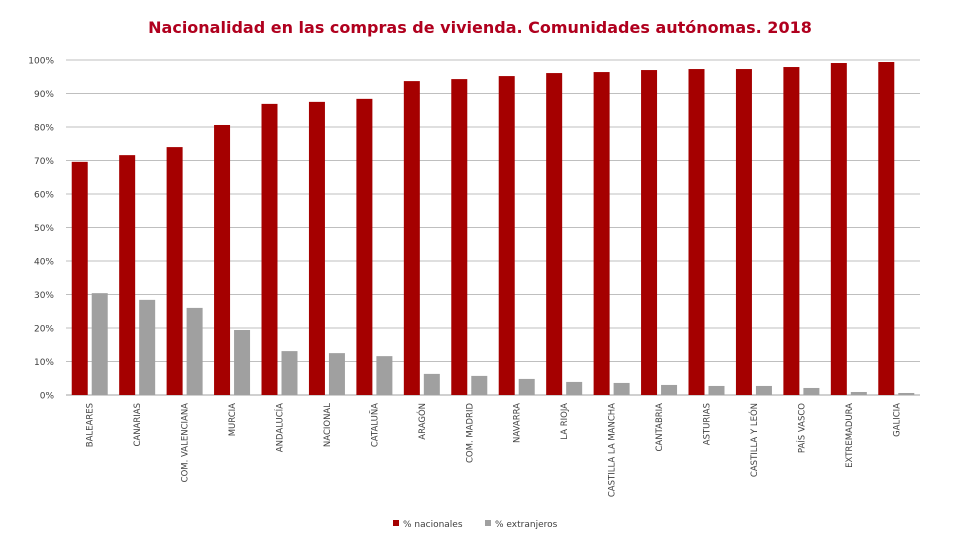  What do you see at coordinates (44, 363) in the screenshot?
I see `y-tick-label: 10%` at bounding box center [44, 363].